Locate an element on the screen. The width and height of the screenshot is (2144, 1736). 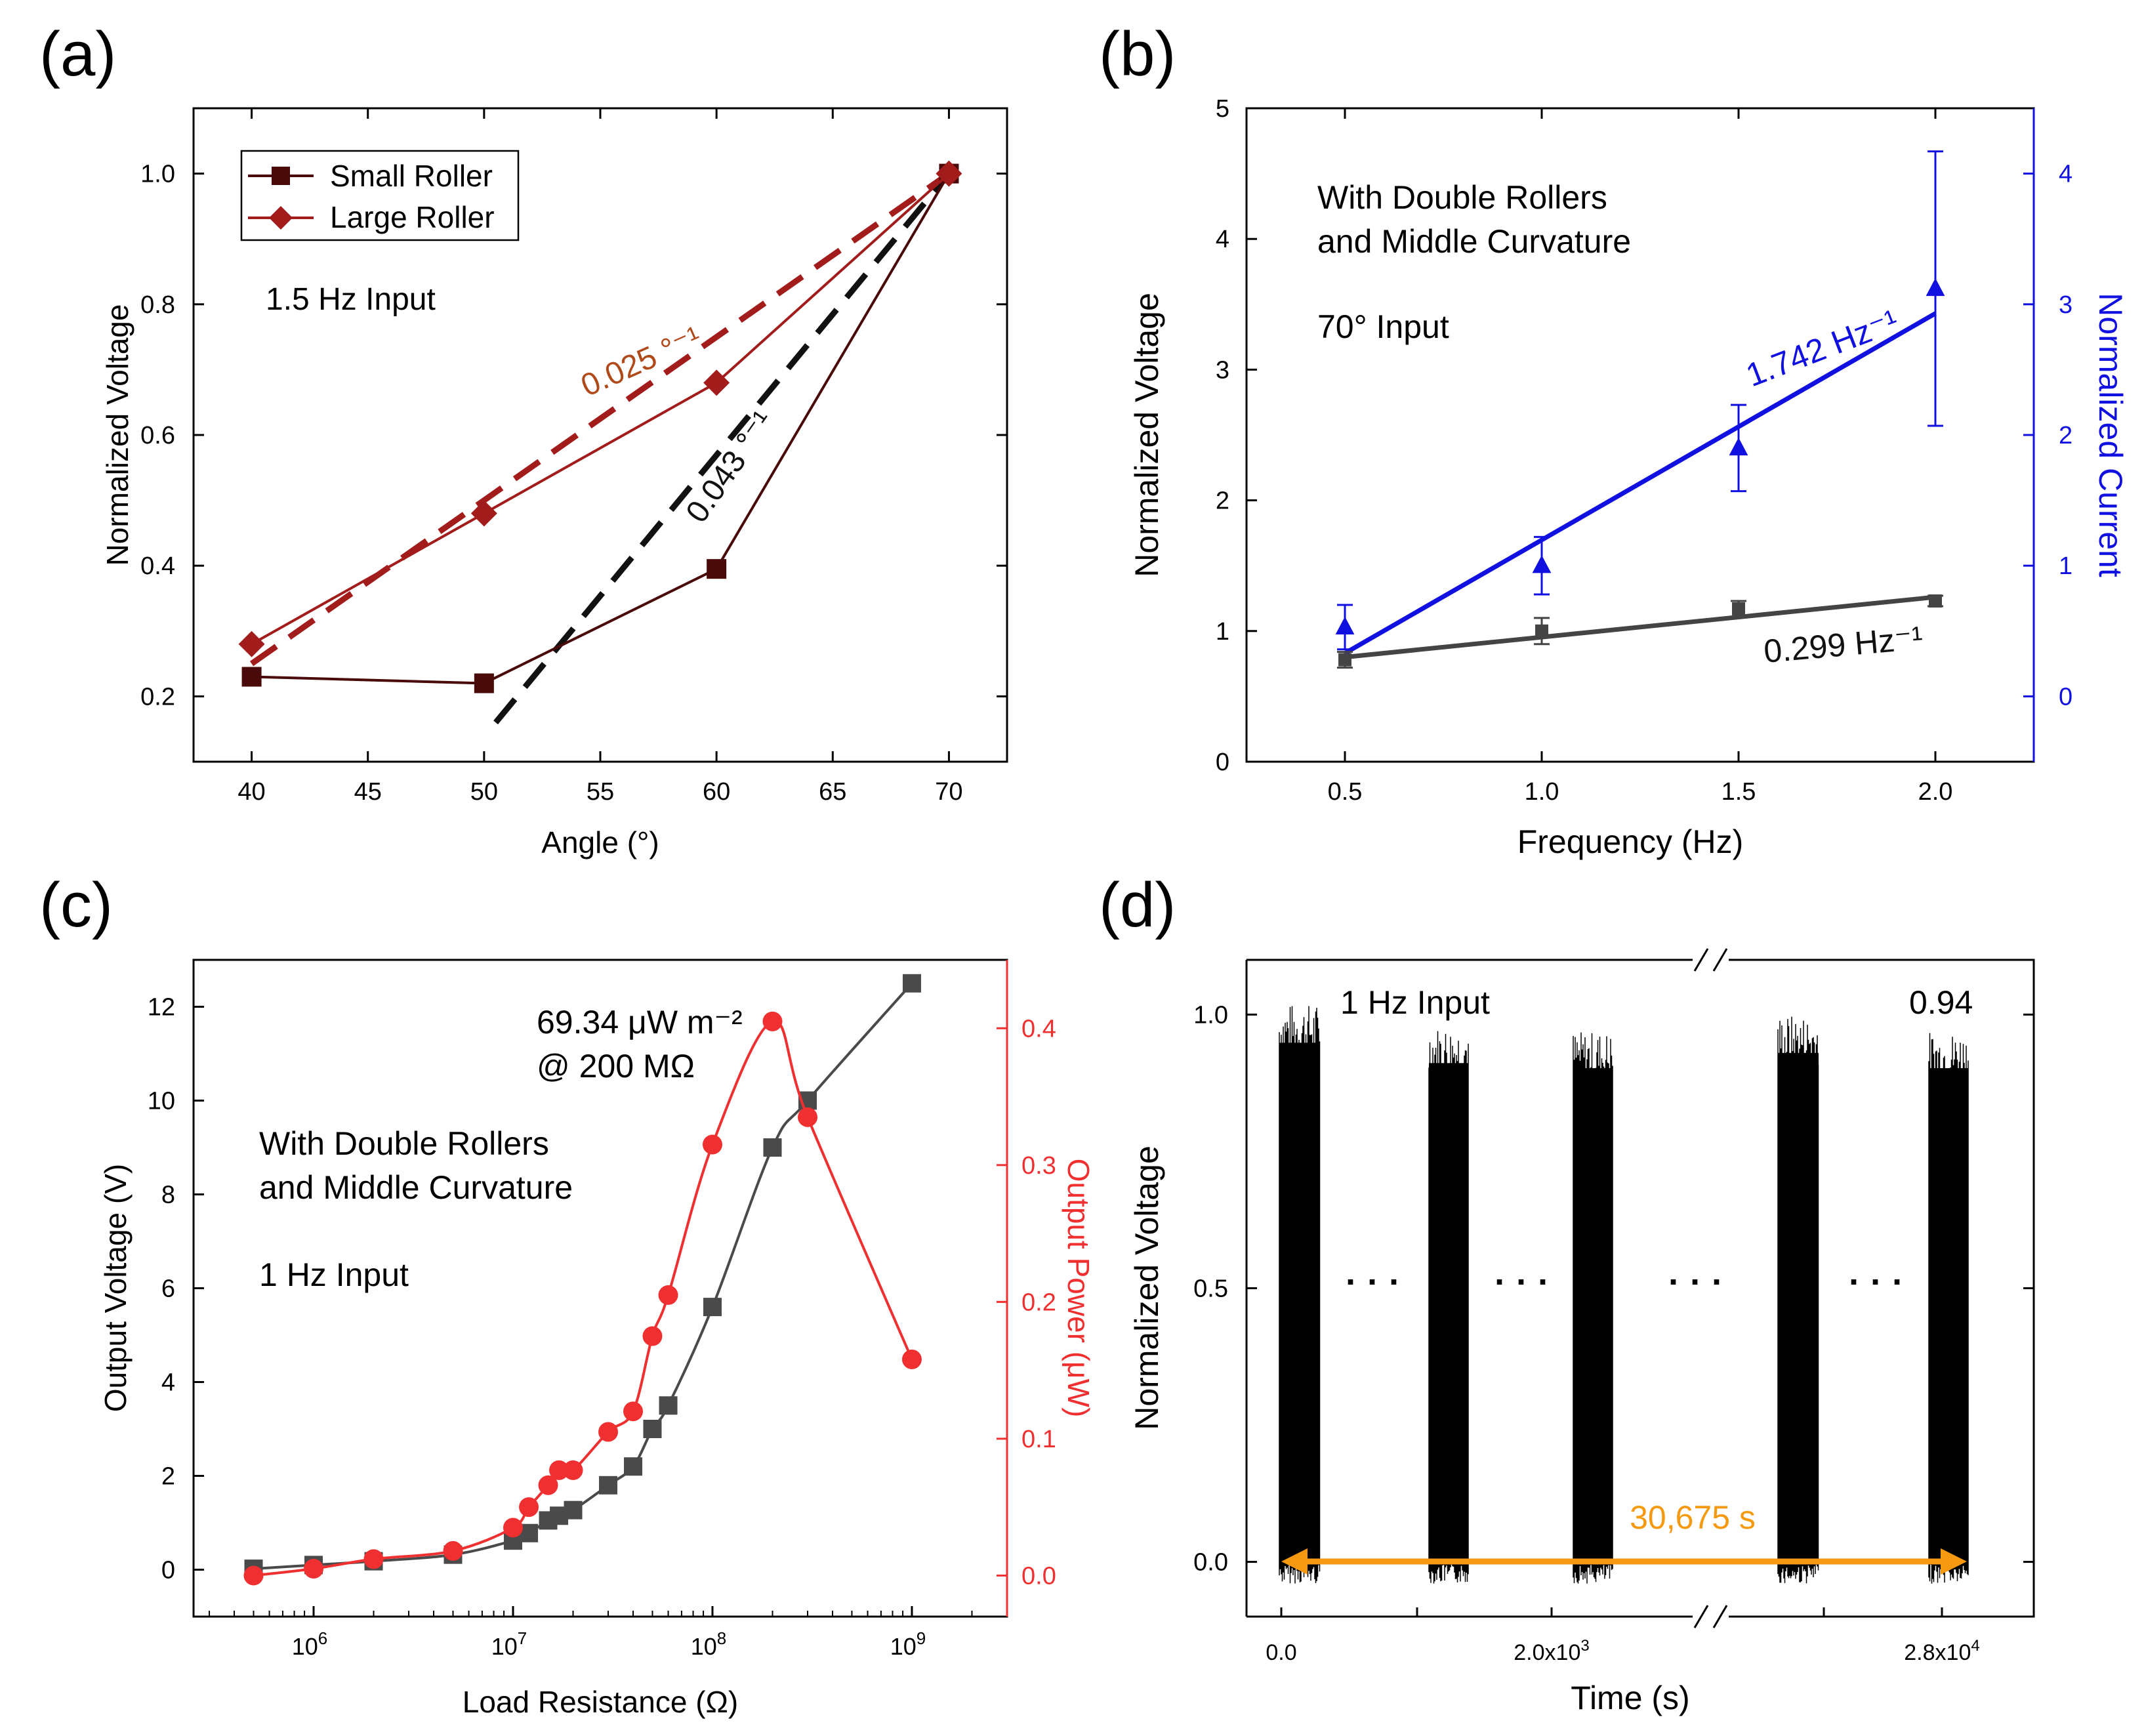
panel-d-x-ticks: 0.0 2.0x103 2.8x104 is located at coordinates (1623, 1636).